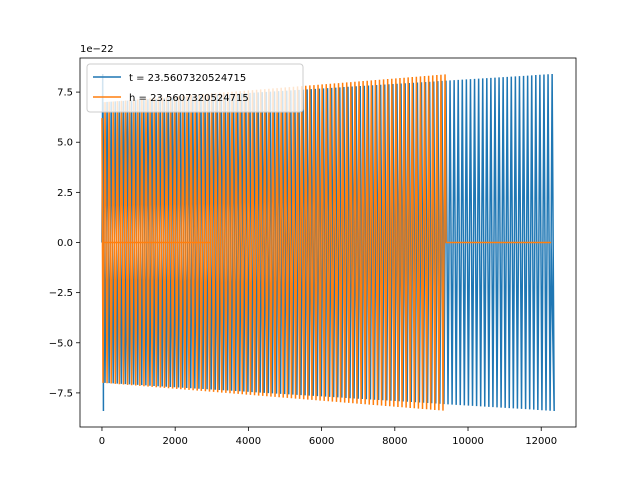  Describe the element at coordinates (321, 441) in the screenshot. I see `x-tick-label: 6000` at that location.